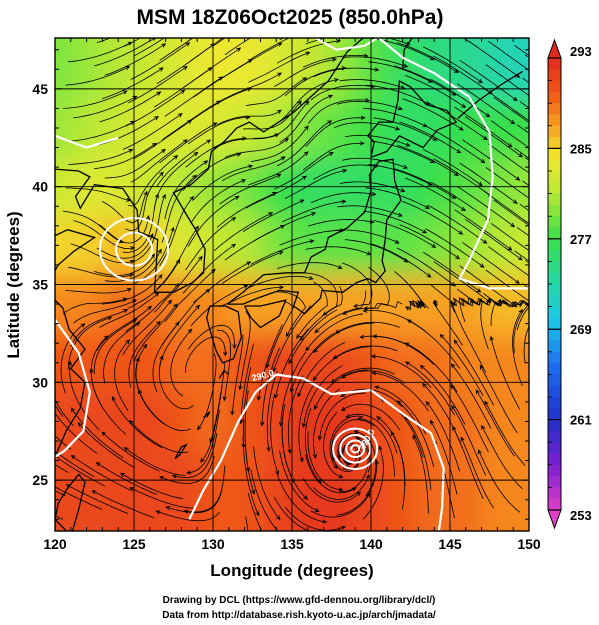 The width and height of the screenshot is (599, 625). Describe the element at coordinates (581, 420) in the screenshot. I see `colorbar-tick-label: 261` at that location.